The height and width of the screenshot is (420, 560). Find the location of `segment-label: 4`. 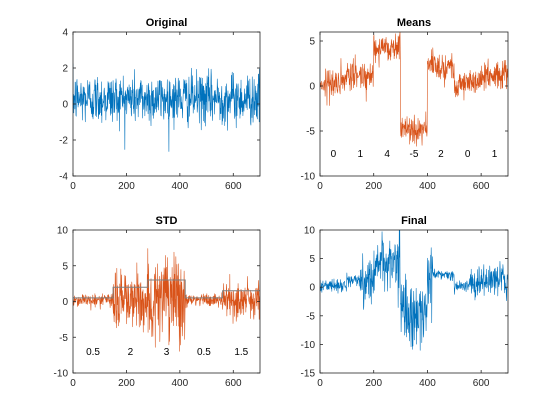

segment-label: 4 is located at coordinates (387, 154).